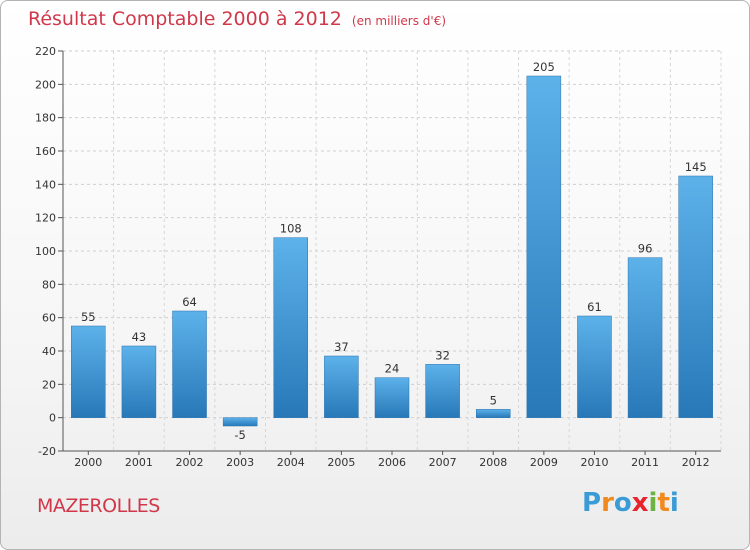  Describe the element at coordinates (399, 21) in the screenshot. I see `chart-subtitle: (en milliers d'€)` at that location.